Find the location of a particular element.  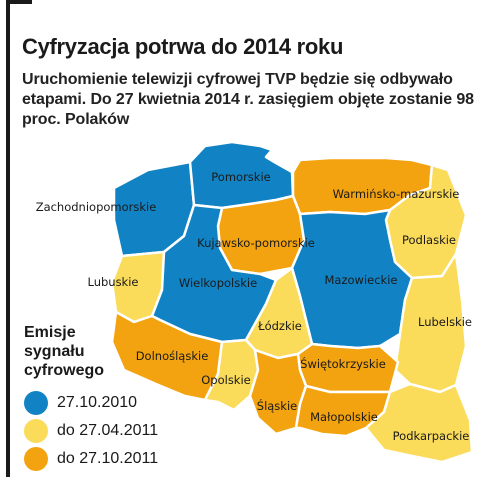

region-label-lodzkie: Łódzkie is located at coordinates (279, 326).